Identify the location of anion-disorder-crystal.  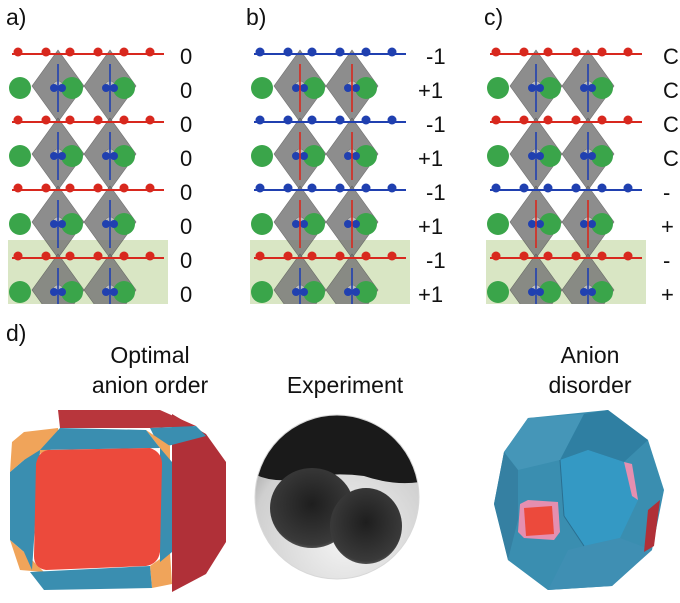
(579, 500).